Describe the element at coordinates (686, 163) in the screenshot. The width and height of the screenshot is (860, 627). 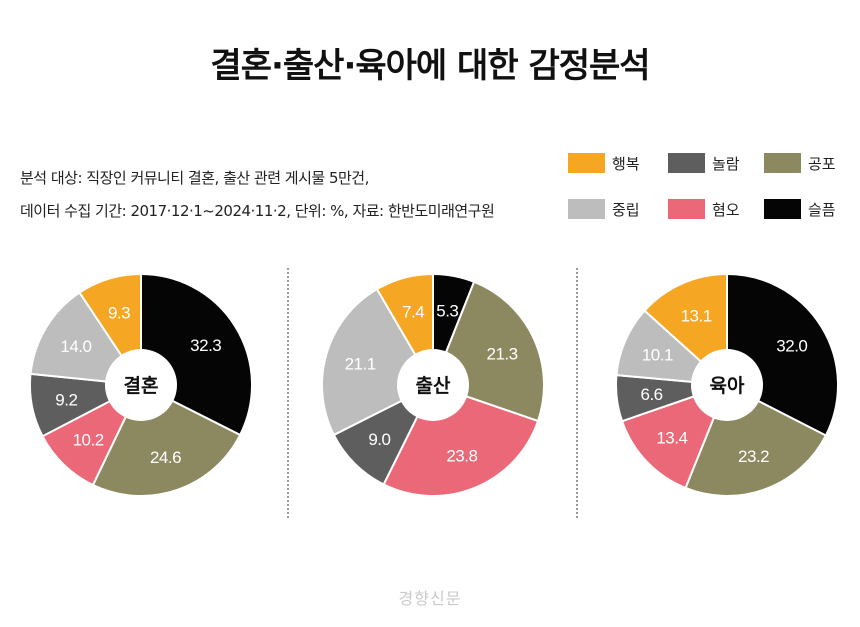
I see `legend-swatch-surprise` at that location.